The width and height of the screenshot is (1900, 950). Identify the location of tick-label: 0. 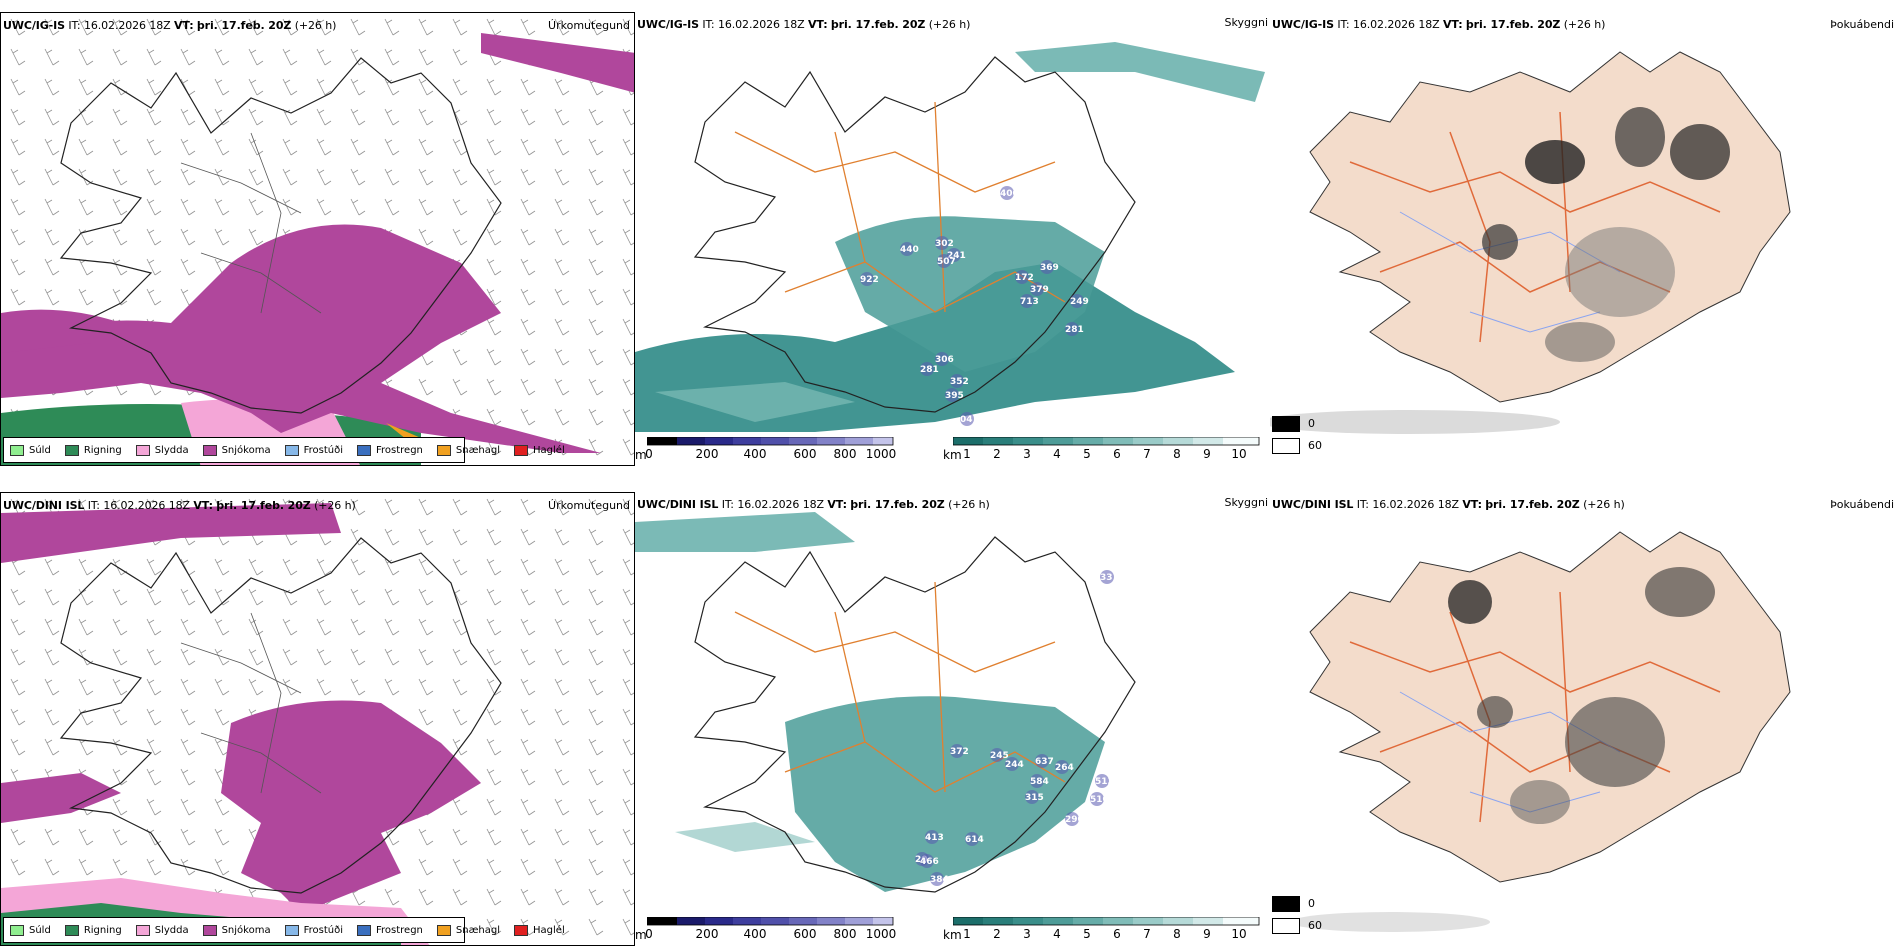
(649, 454).